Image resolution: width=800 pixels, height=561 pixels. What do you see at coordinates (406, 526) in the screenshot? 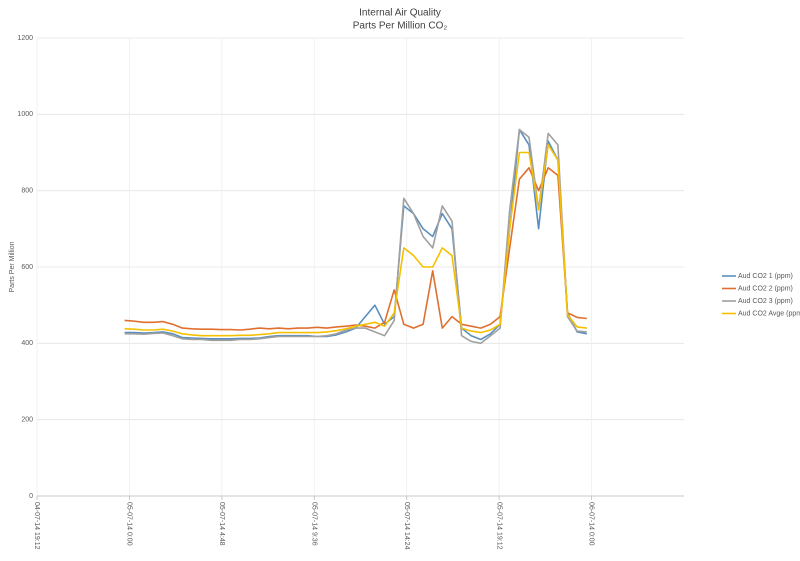
I see `x-tick-label: 05-07-14 14:24` at bounding box center [406, 526].